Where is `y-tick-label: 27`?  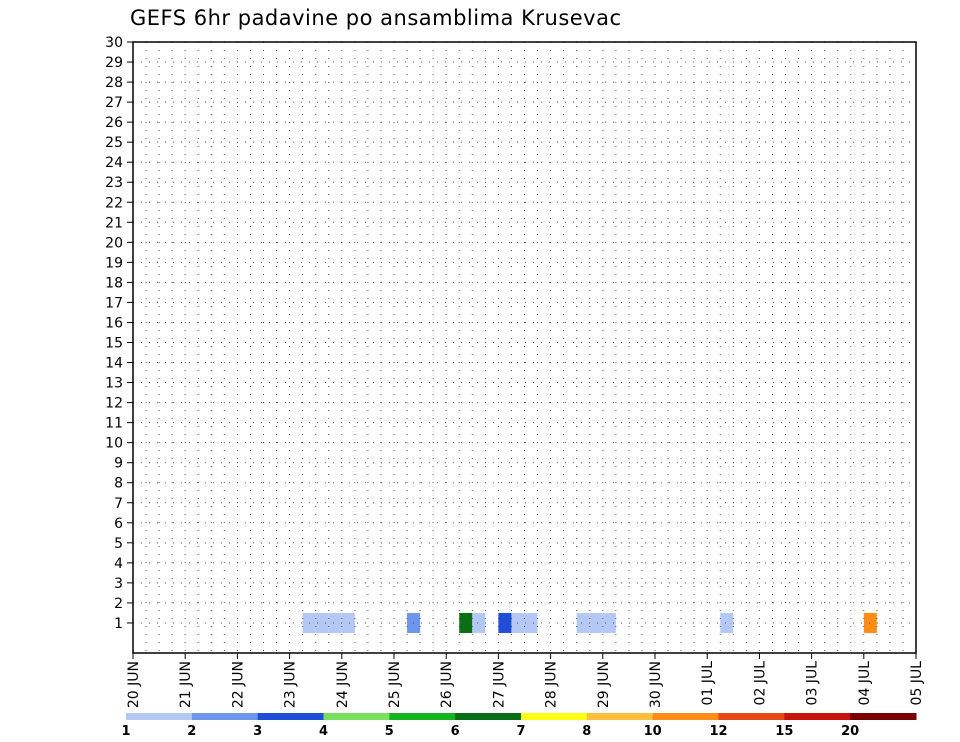
y-tick-label: 27 is located at coordinates (114, 103).